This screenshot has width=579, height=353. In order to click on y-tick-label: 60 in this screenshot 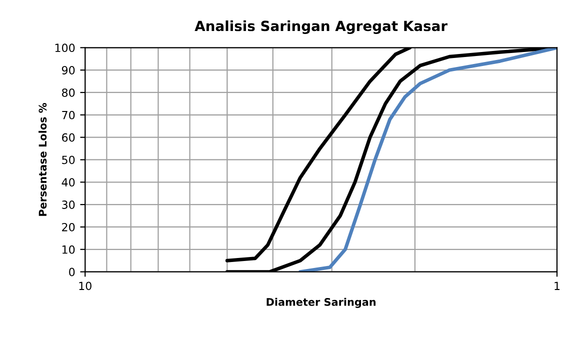, I will do `click(68, 137)`.